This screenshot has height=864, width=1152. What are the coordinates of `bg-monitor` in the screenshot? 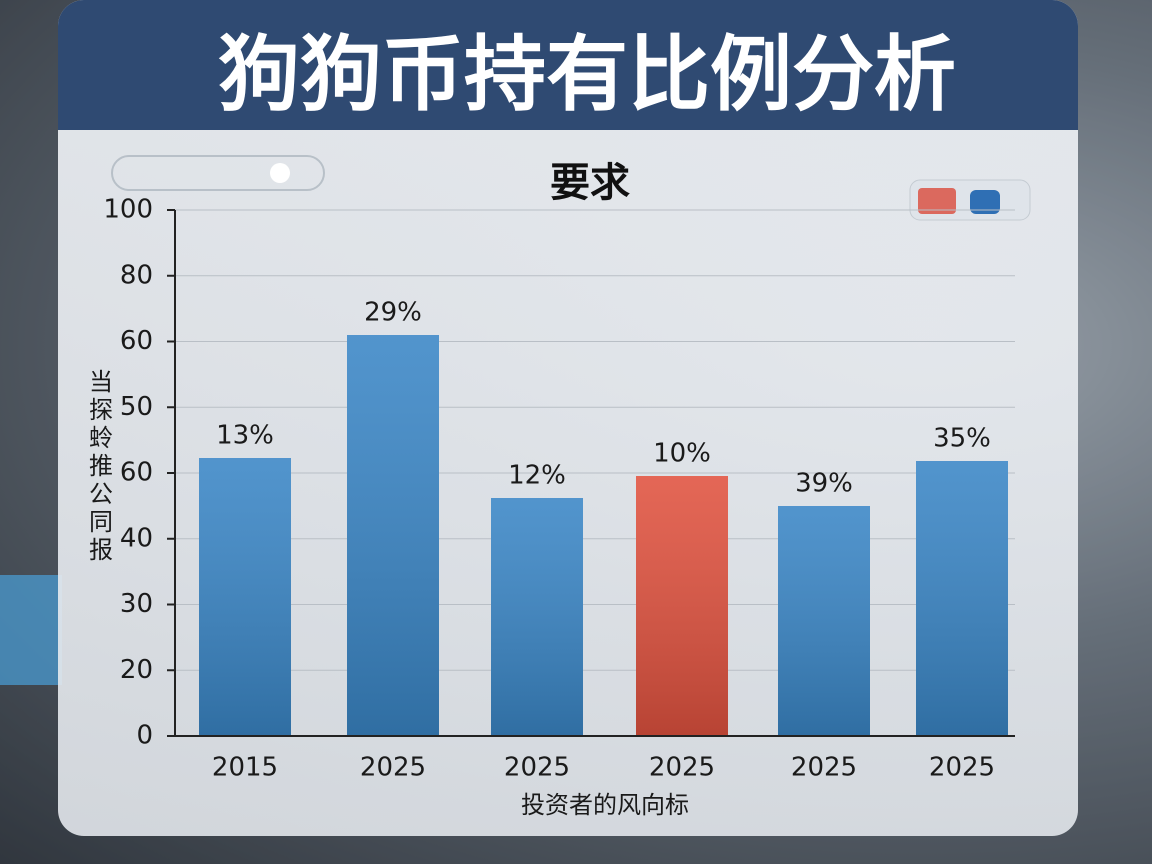 It's located at (31, 630).